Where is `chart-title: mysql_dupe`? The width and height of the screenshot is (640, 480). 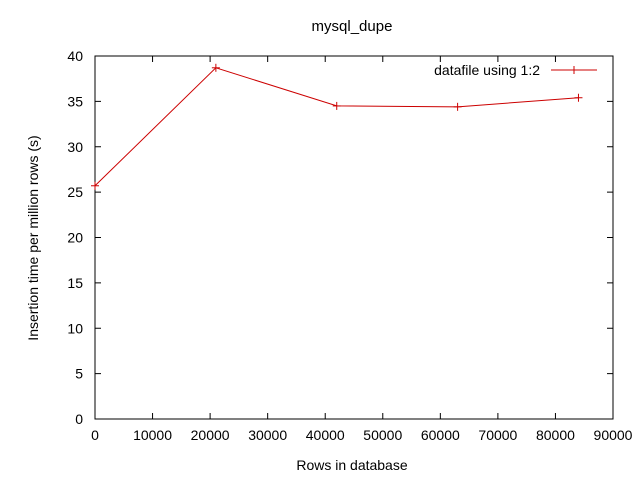 chart-title: mysql_dupe is located at coordinates (352, 26).